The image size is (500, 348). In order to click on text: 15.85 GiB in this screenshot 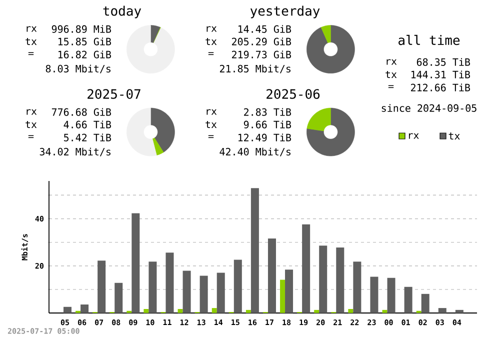, I will do `click(84, 42)`.